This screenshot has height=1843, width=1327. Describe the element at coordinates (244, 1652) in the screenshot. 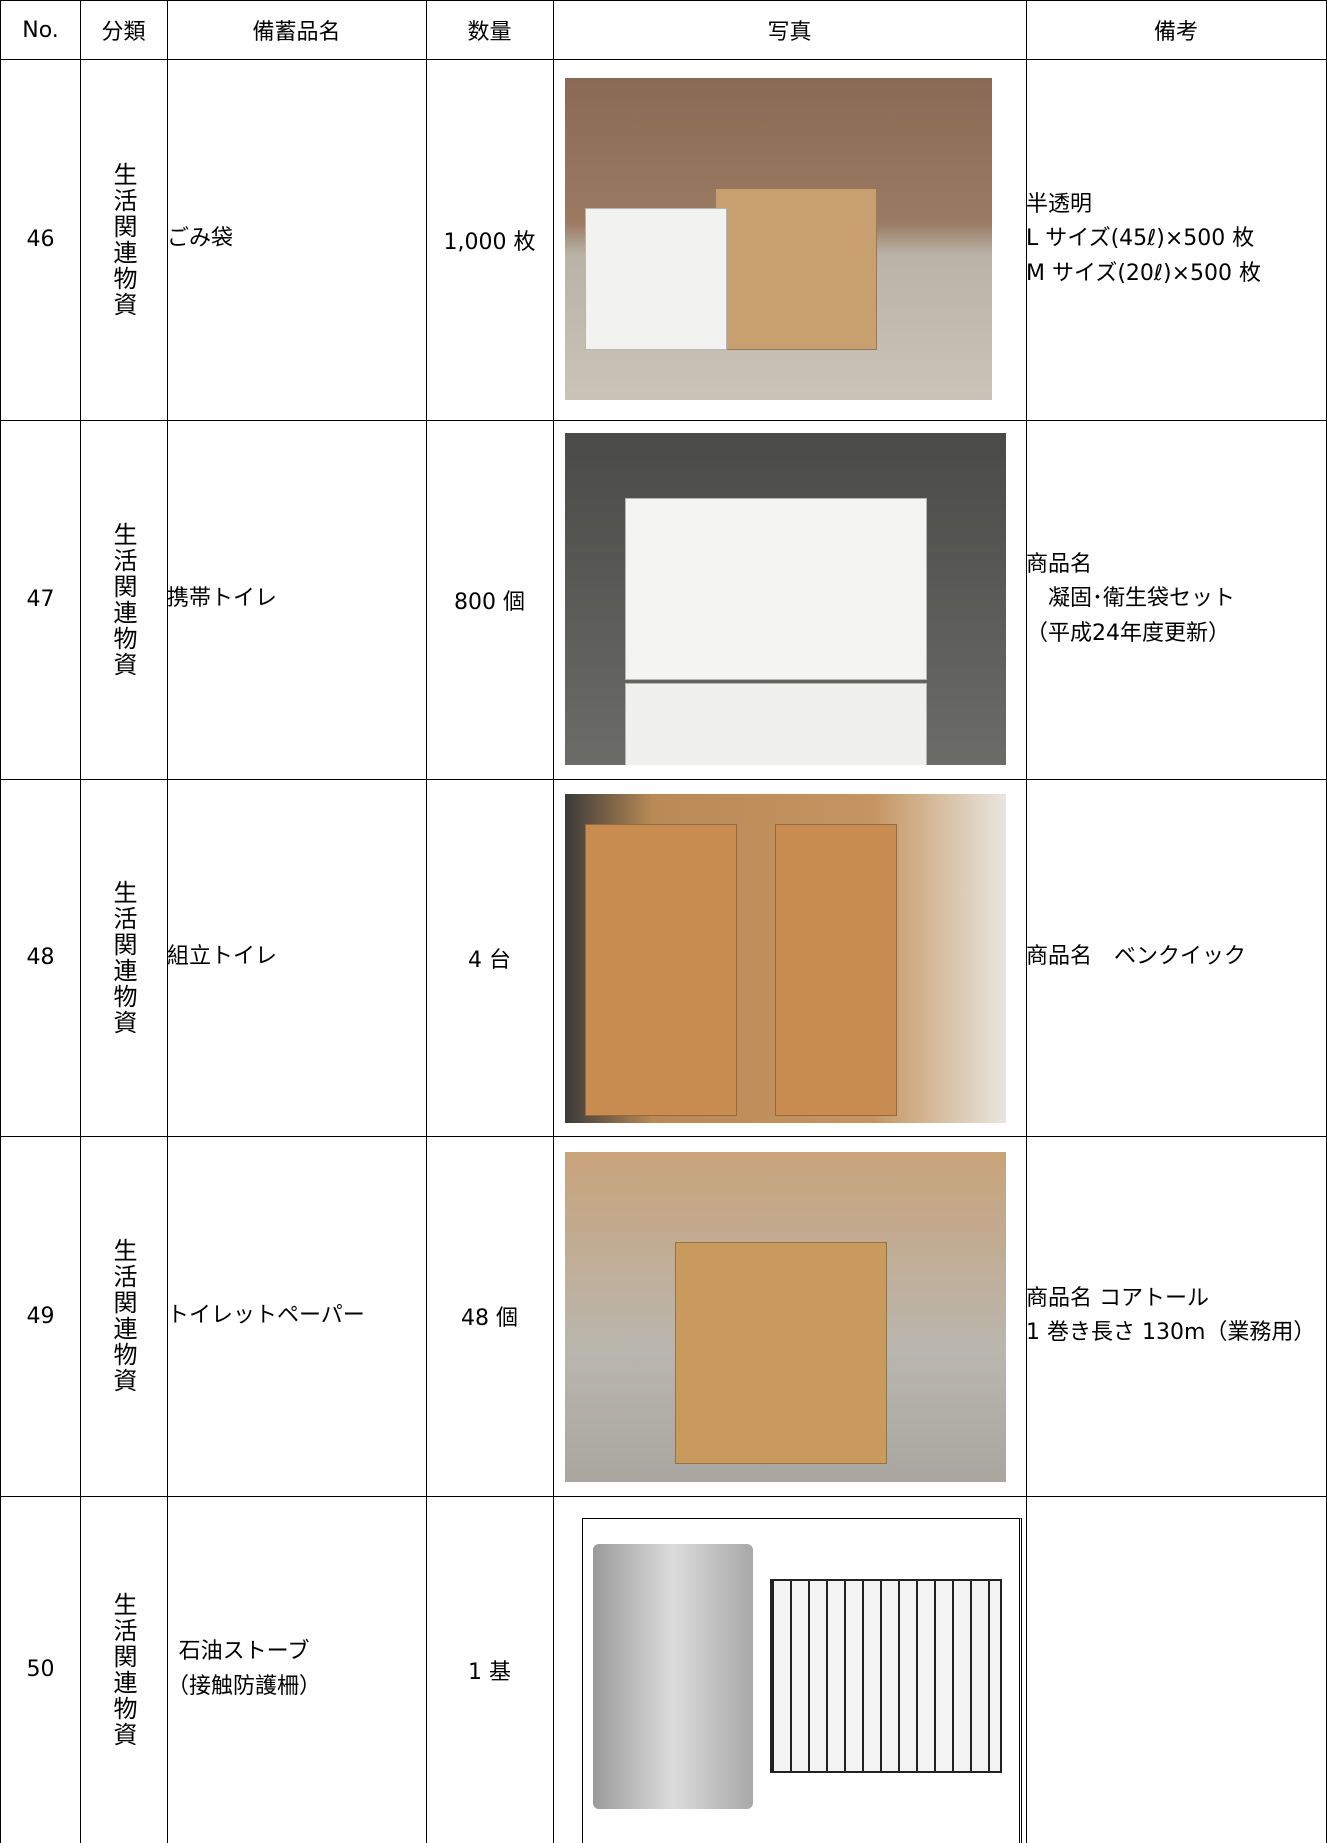

I see `item-name: 石油ストーブ` at that location.